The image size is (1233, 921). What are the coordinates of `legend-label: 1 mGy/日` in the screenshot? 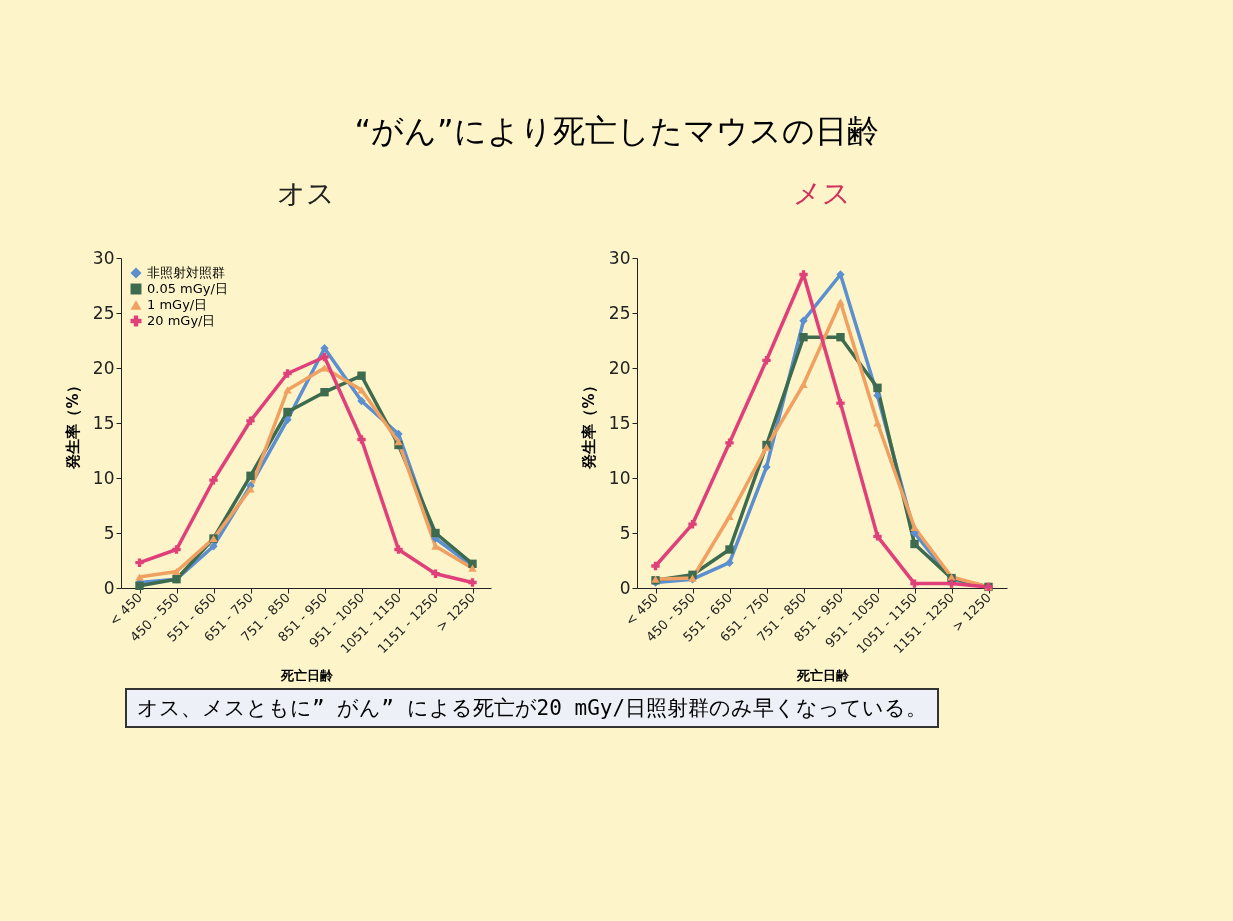 It's located at (177, 304).